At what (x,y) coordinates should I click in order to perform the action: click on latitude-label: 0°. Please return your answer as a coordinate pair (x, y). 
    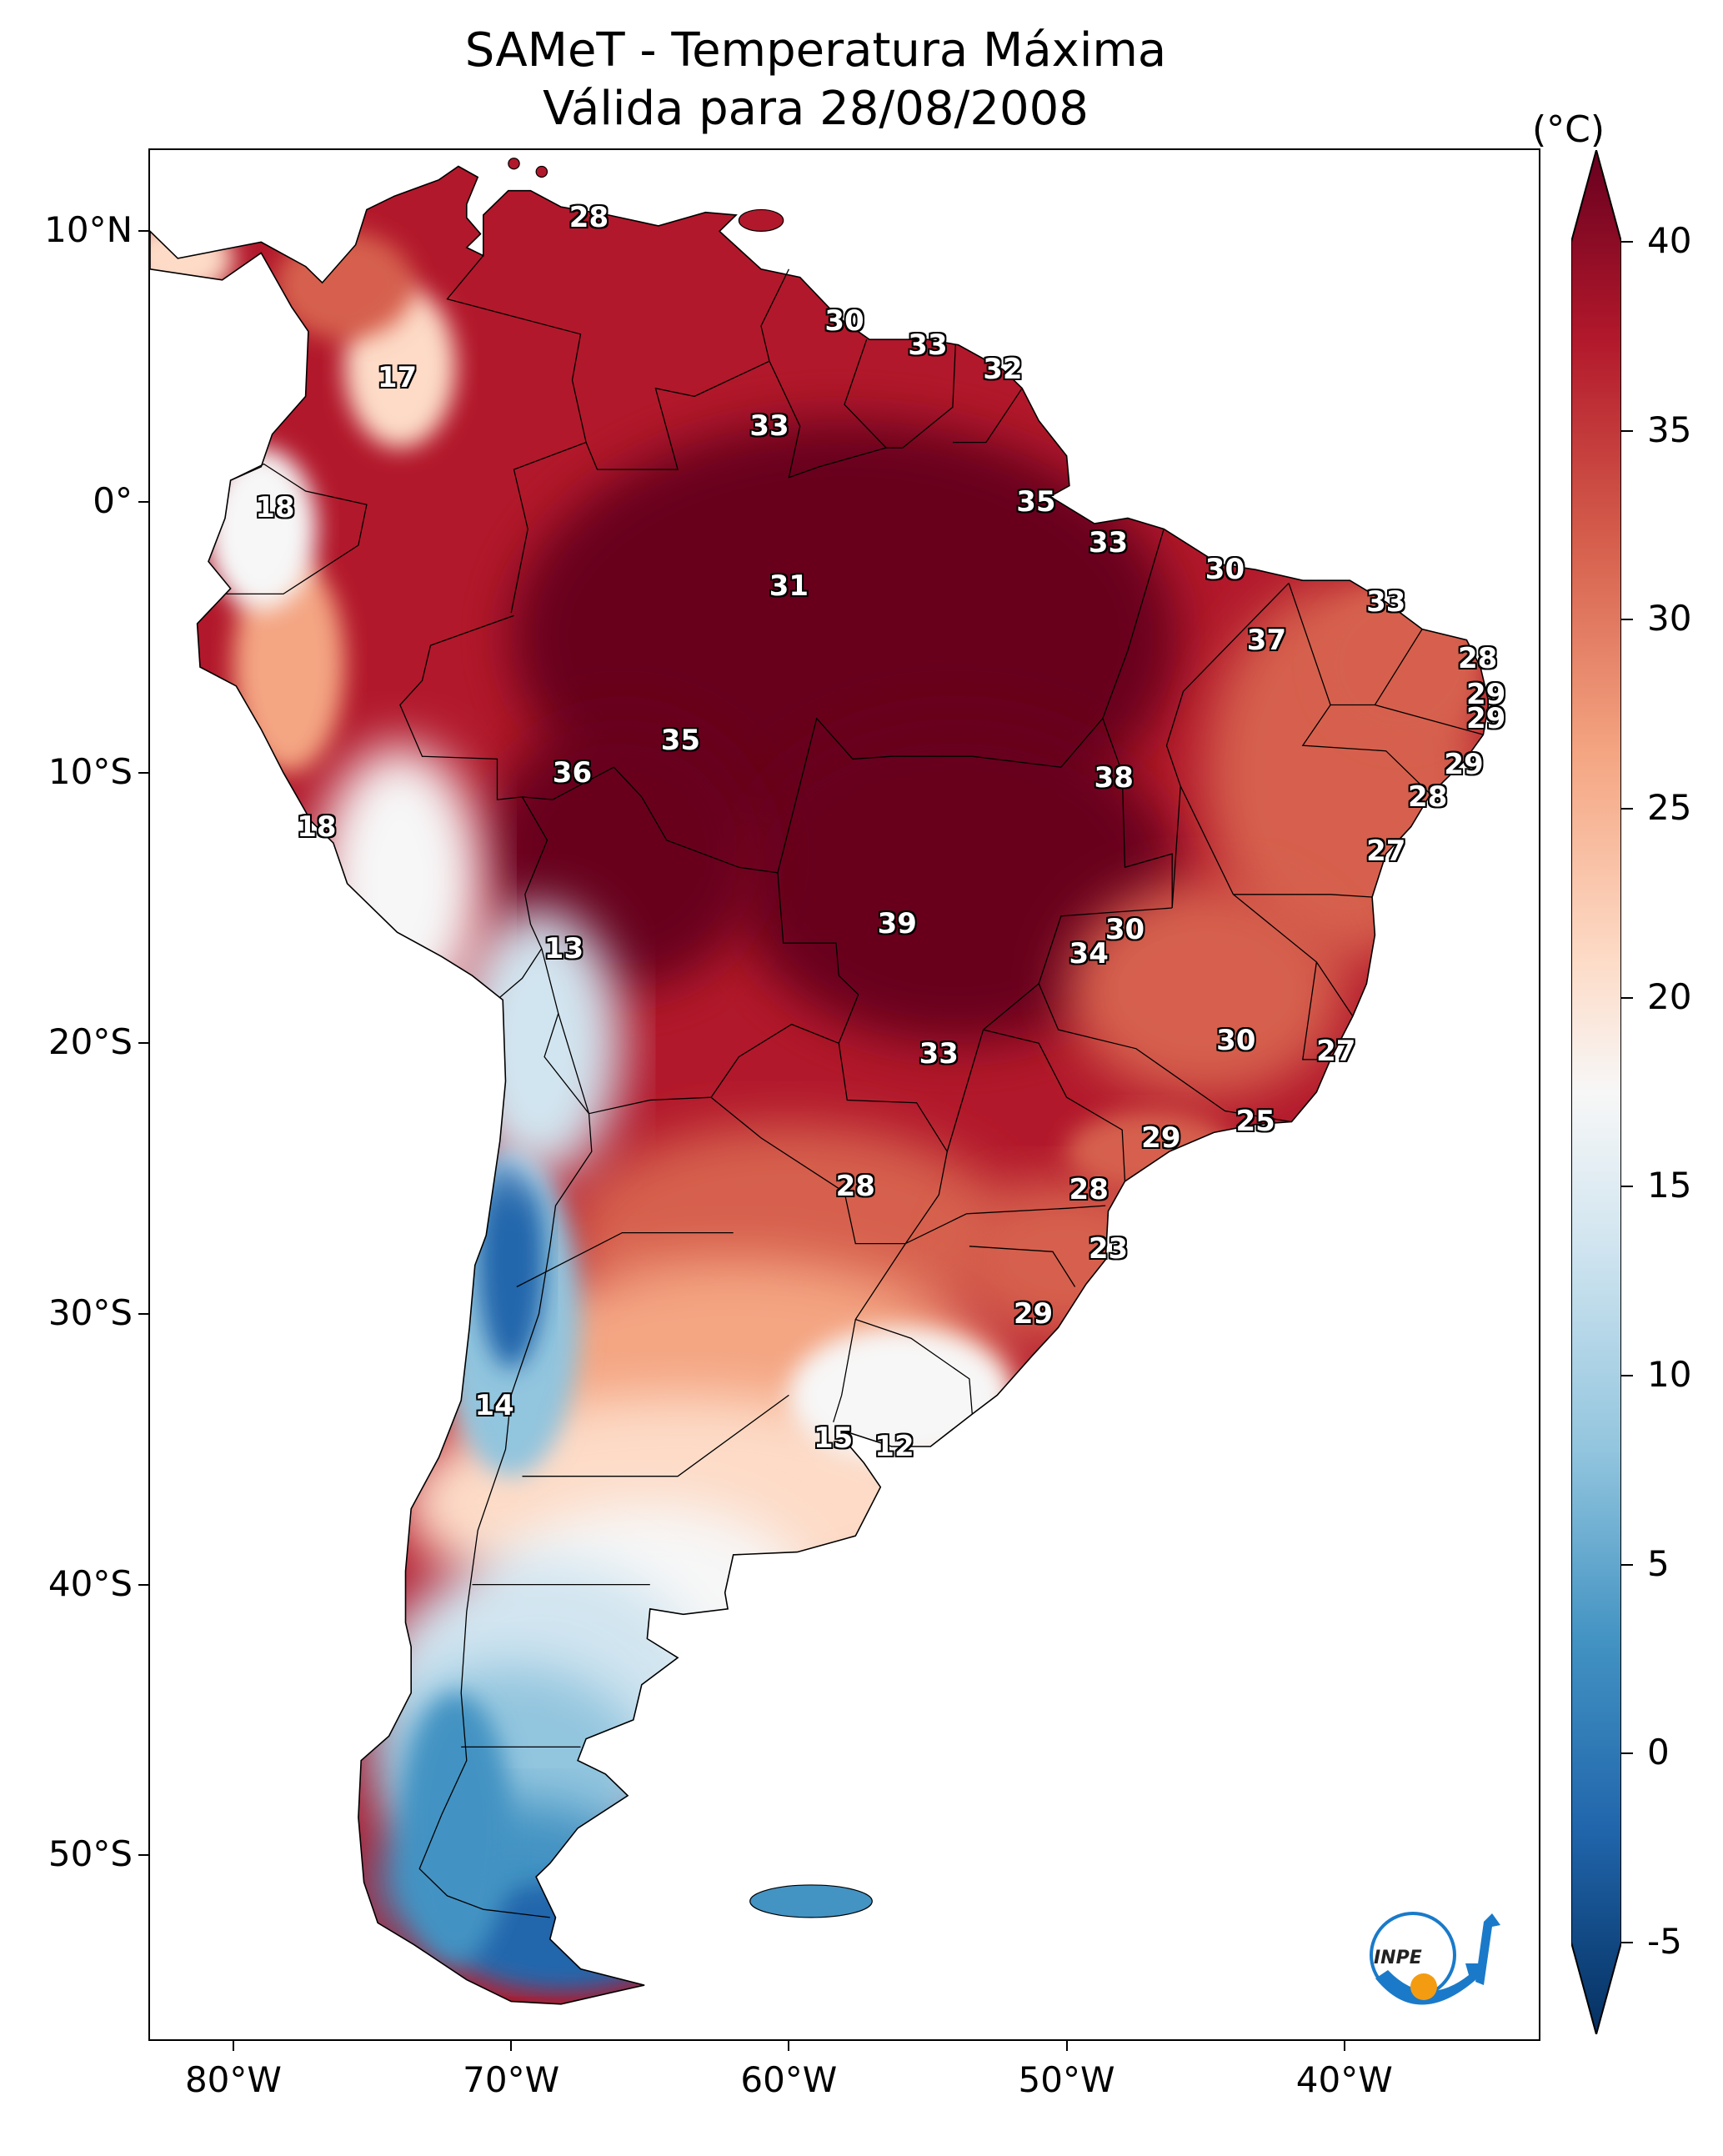
    Looking at the image, I should click on (113, 501).